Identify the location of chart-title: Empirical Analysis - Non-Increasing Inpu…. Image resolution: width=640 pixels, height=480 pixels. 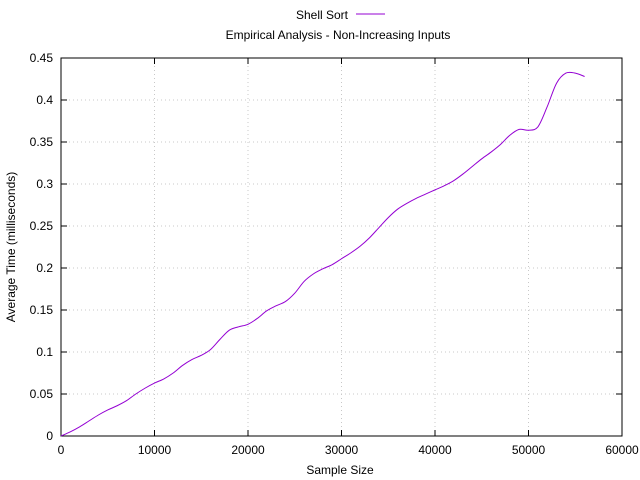
(338, 35).